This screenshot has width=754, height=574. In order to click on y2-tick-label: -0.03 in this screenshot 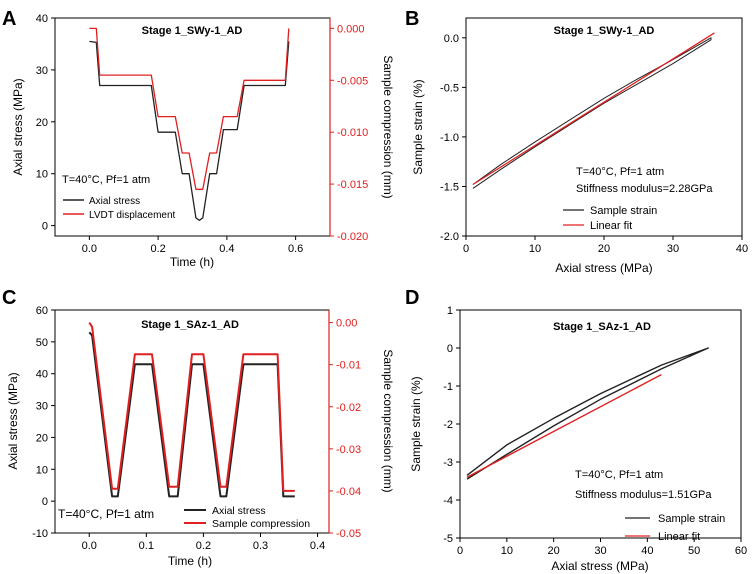, I will do `click(348, 450)`.